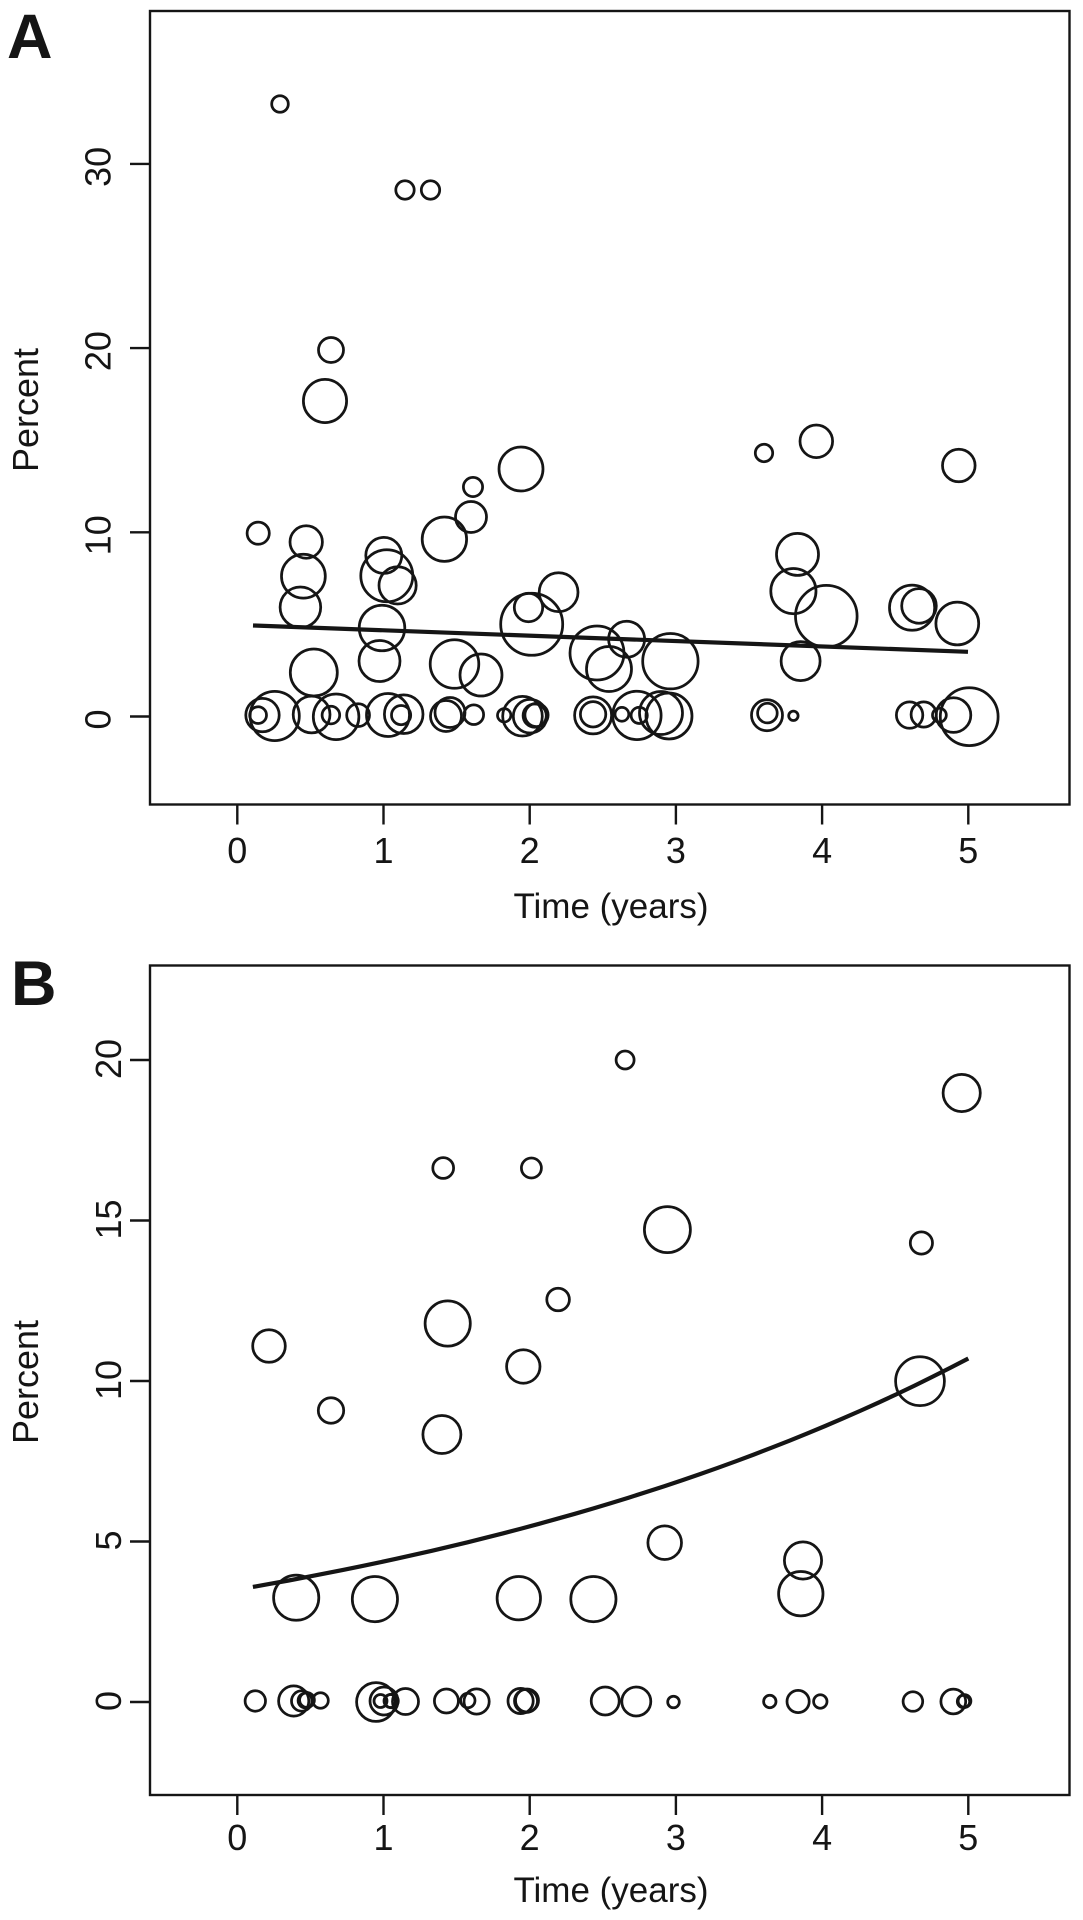  Describe the element at coordinates (108, 1219) in the screenshot. I see `svg-text: 15` at that location.